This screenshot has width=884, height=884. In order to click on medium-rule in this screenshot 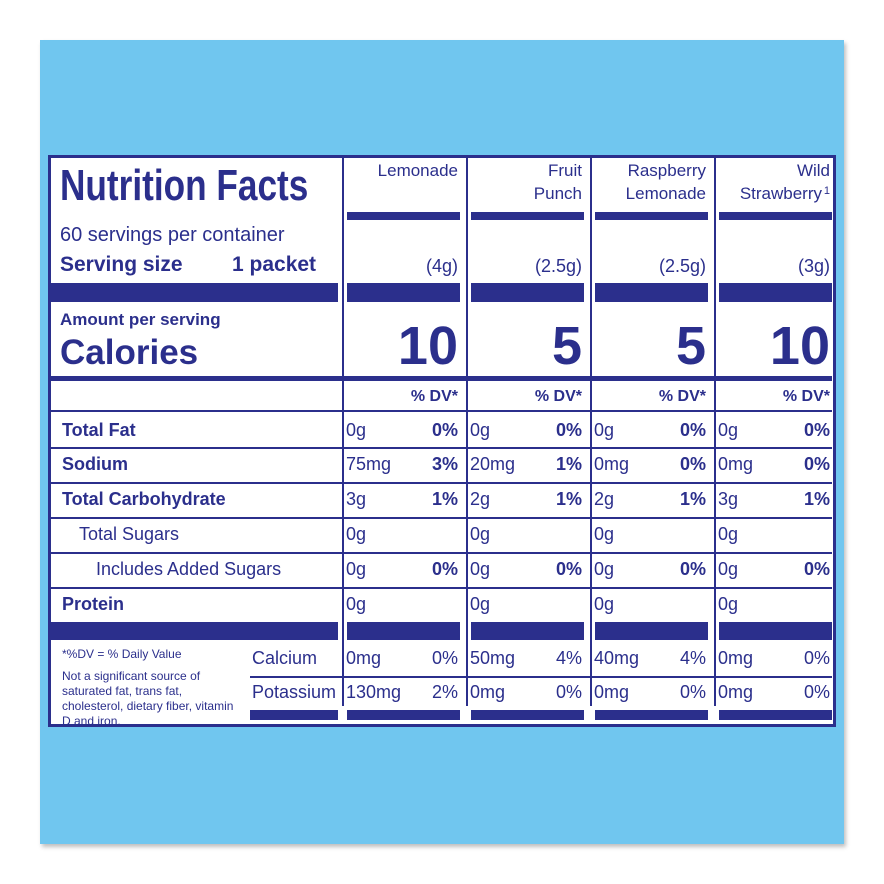, I will do `click(441, 378)`.